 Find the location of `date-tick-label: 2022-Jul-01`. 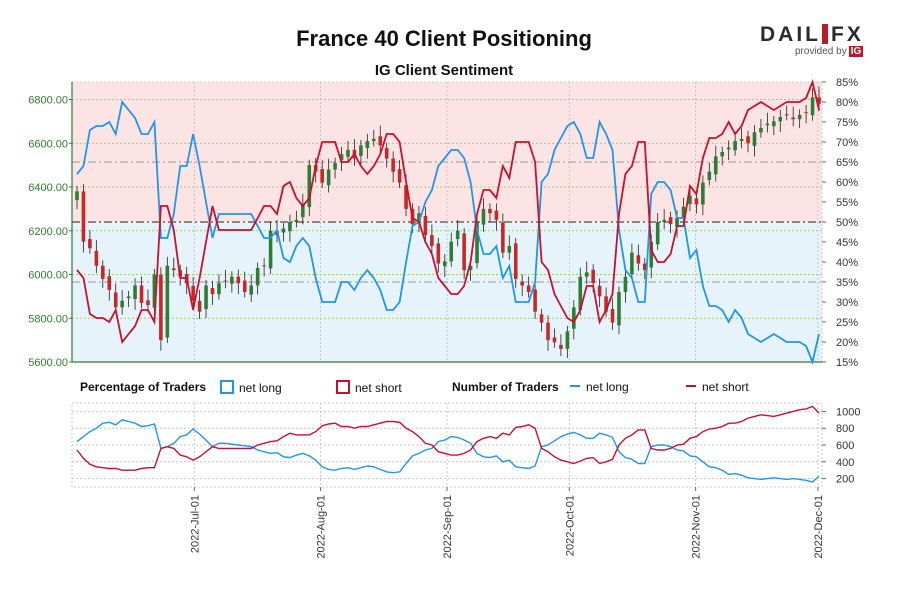

date-tick-label: 2022-Jul-01 is located at coordinates (195, 524).